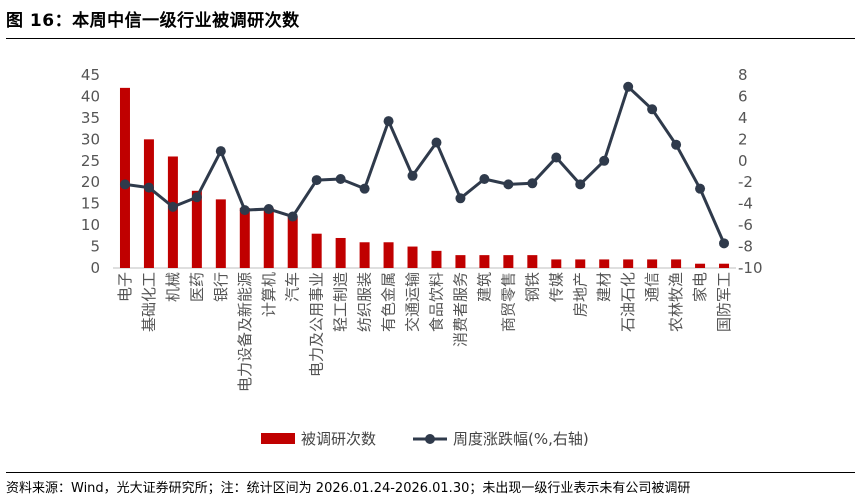 This screenshot has width=861, height=501. Describe the element at coordinates (430, 439) in the screenshot. I see `legend-line-marker` at that location.